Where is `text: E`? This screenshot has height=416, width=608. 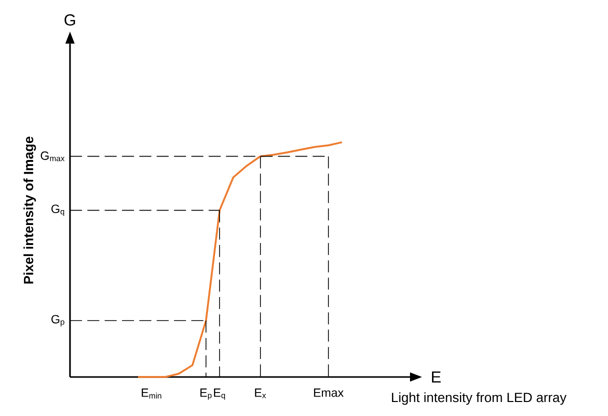
text: E is located at coordinates (436, 376).